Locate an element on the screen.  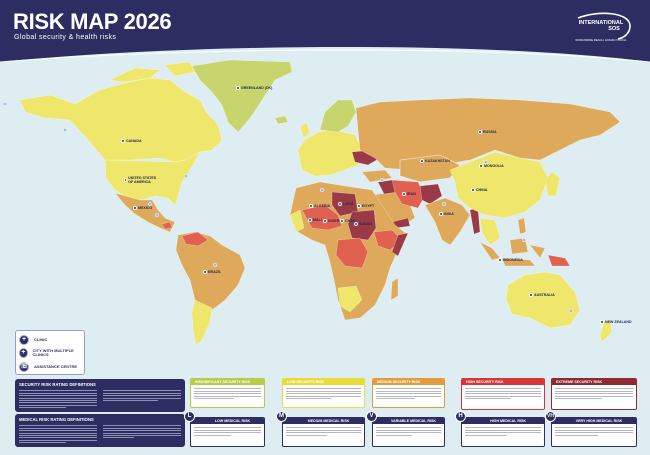
region-new-zealand is located at coordinates (606, 331).